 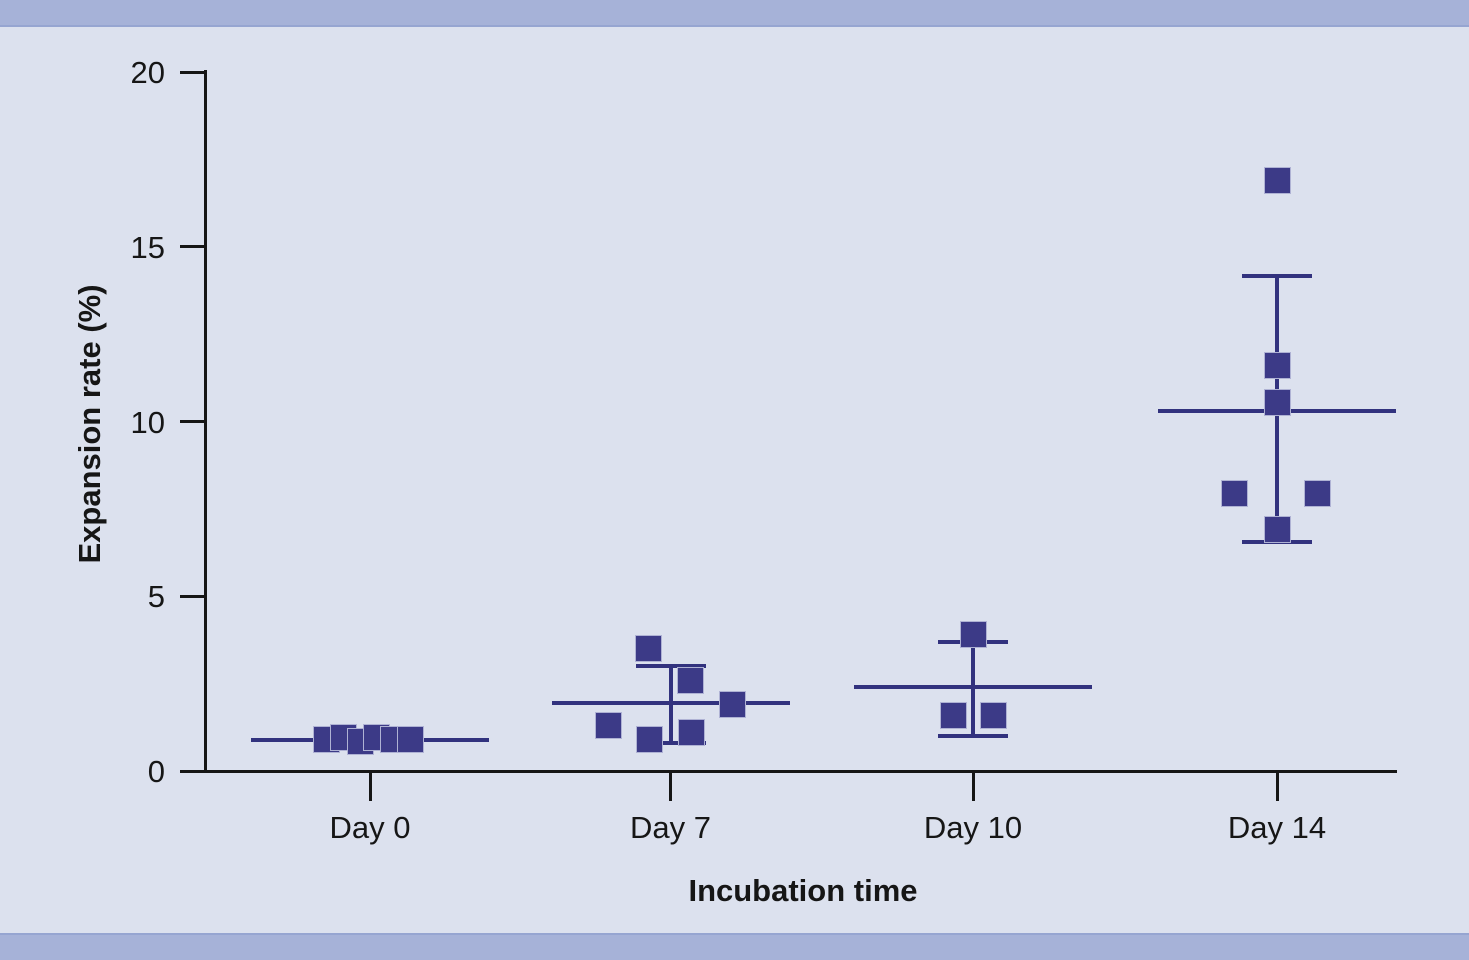 I want to click on top-border-band, so click(x=734, y=13).